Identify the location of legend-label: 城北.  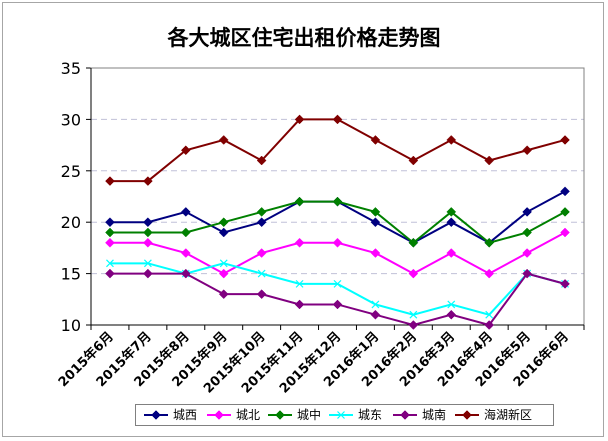
(248, 415).